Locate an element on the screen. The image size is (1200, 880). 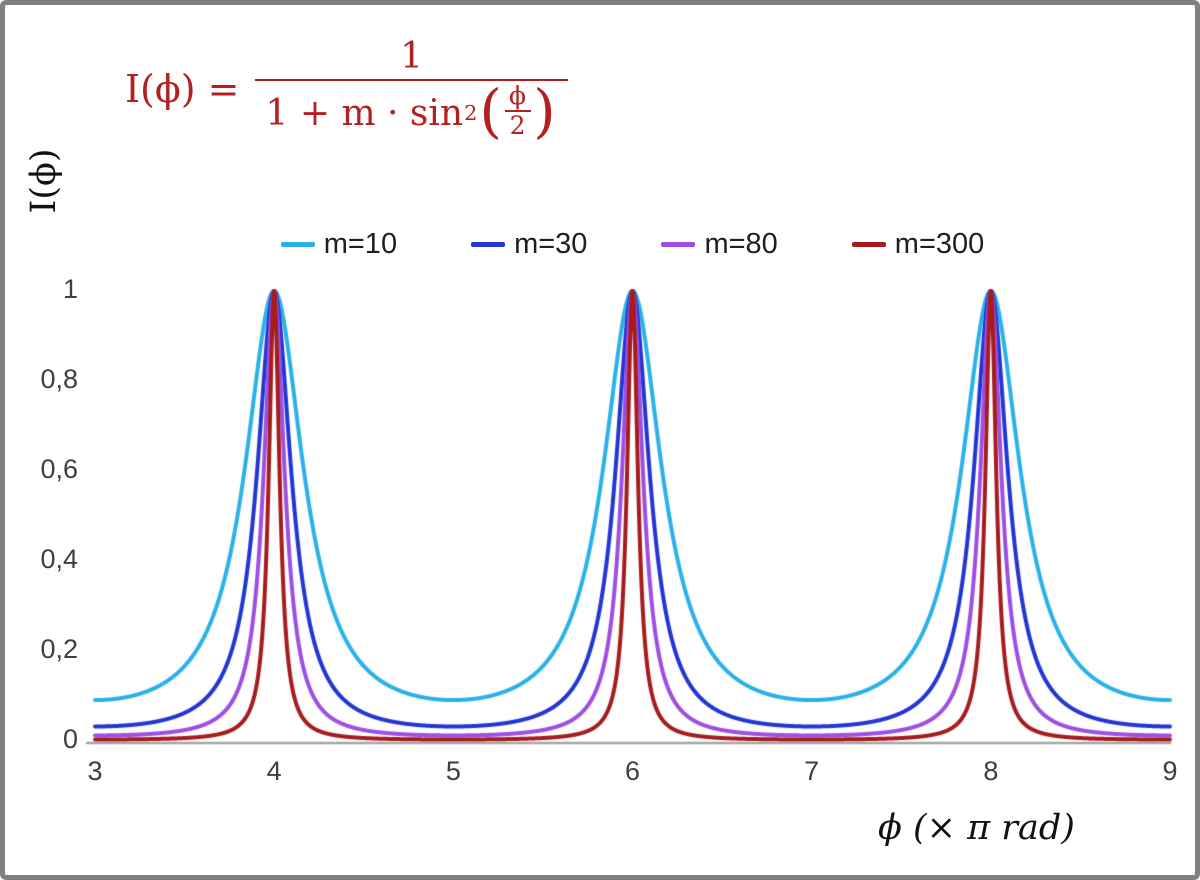
formula-denominator-text: 1 + m · sin is located at coordinates (364, 113).